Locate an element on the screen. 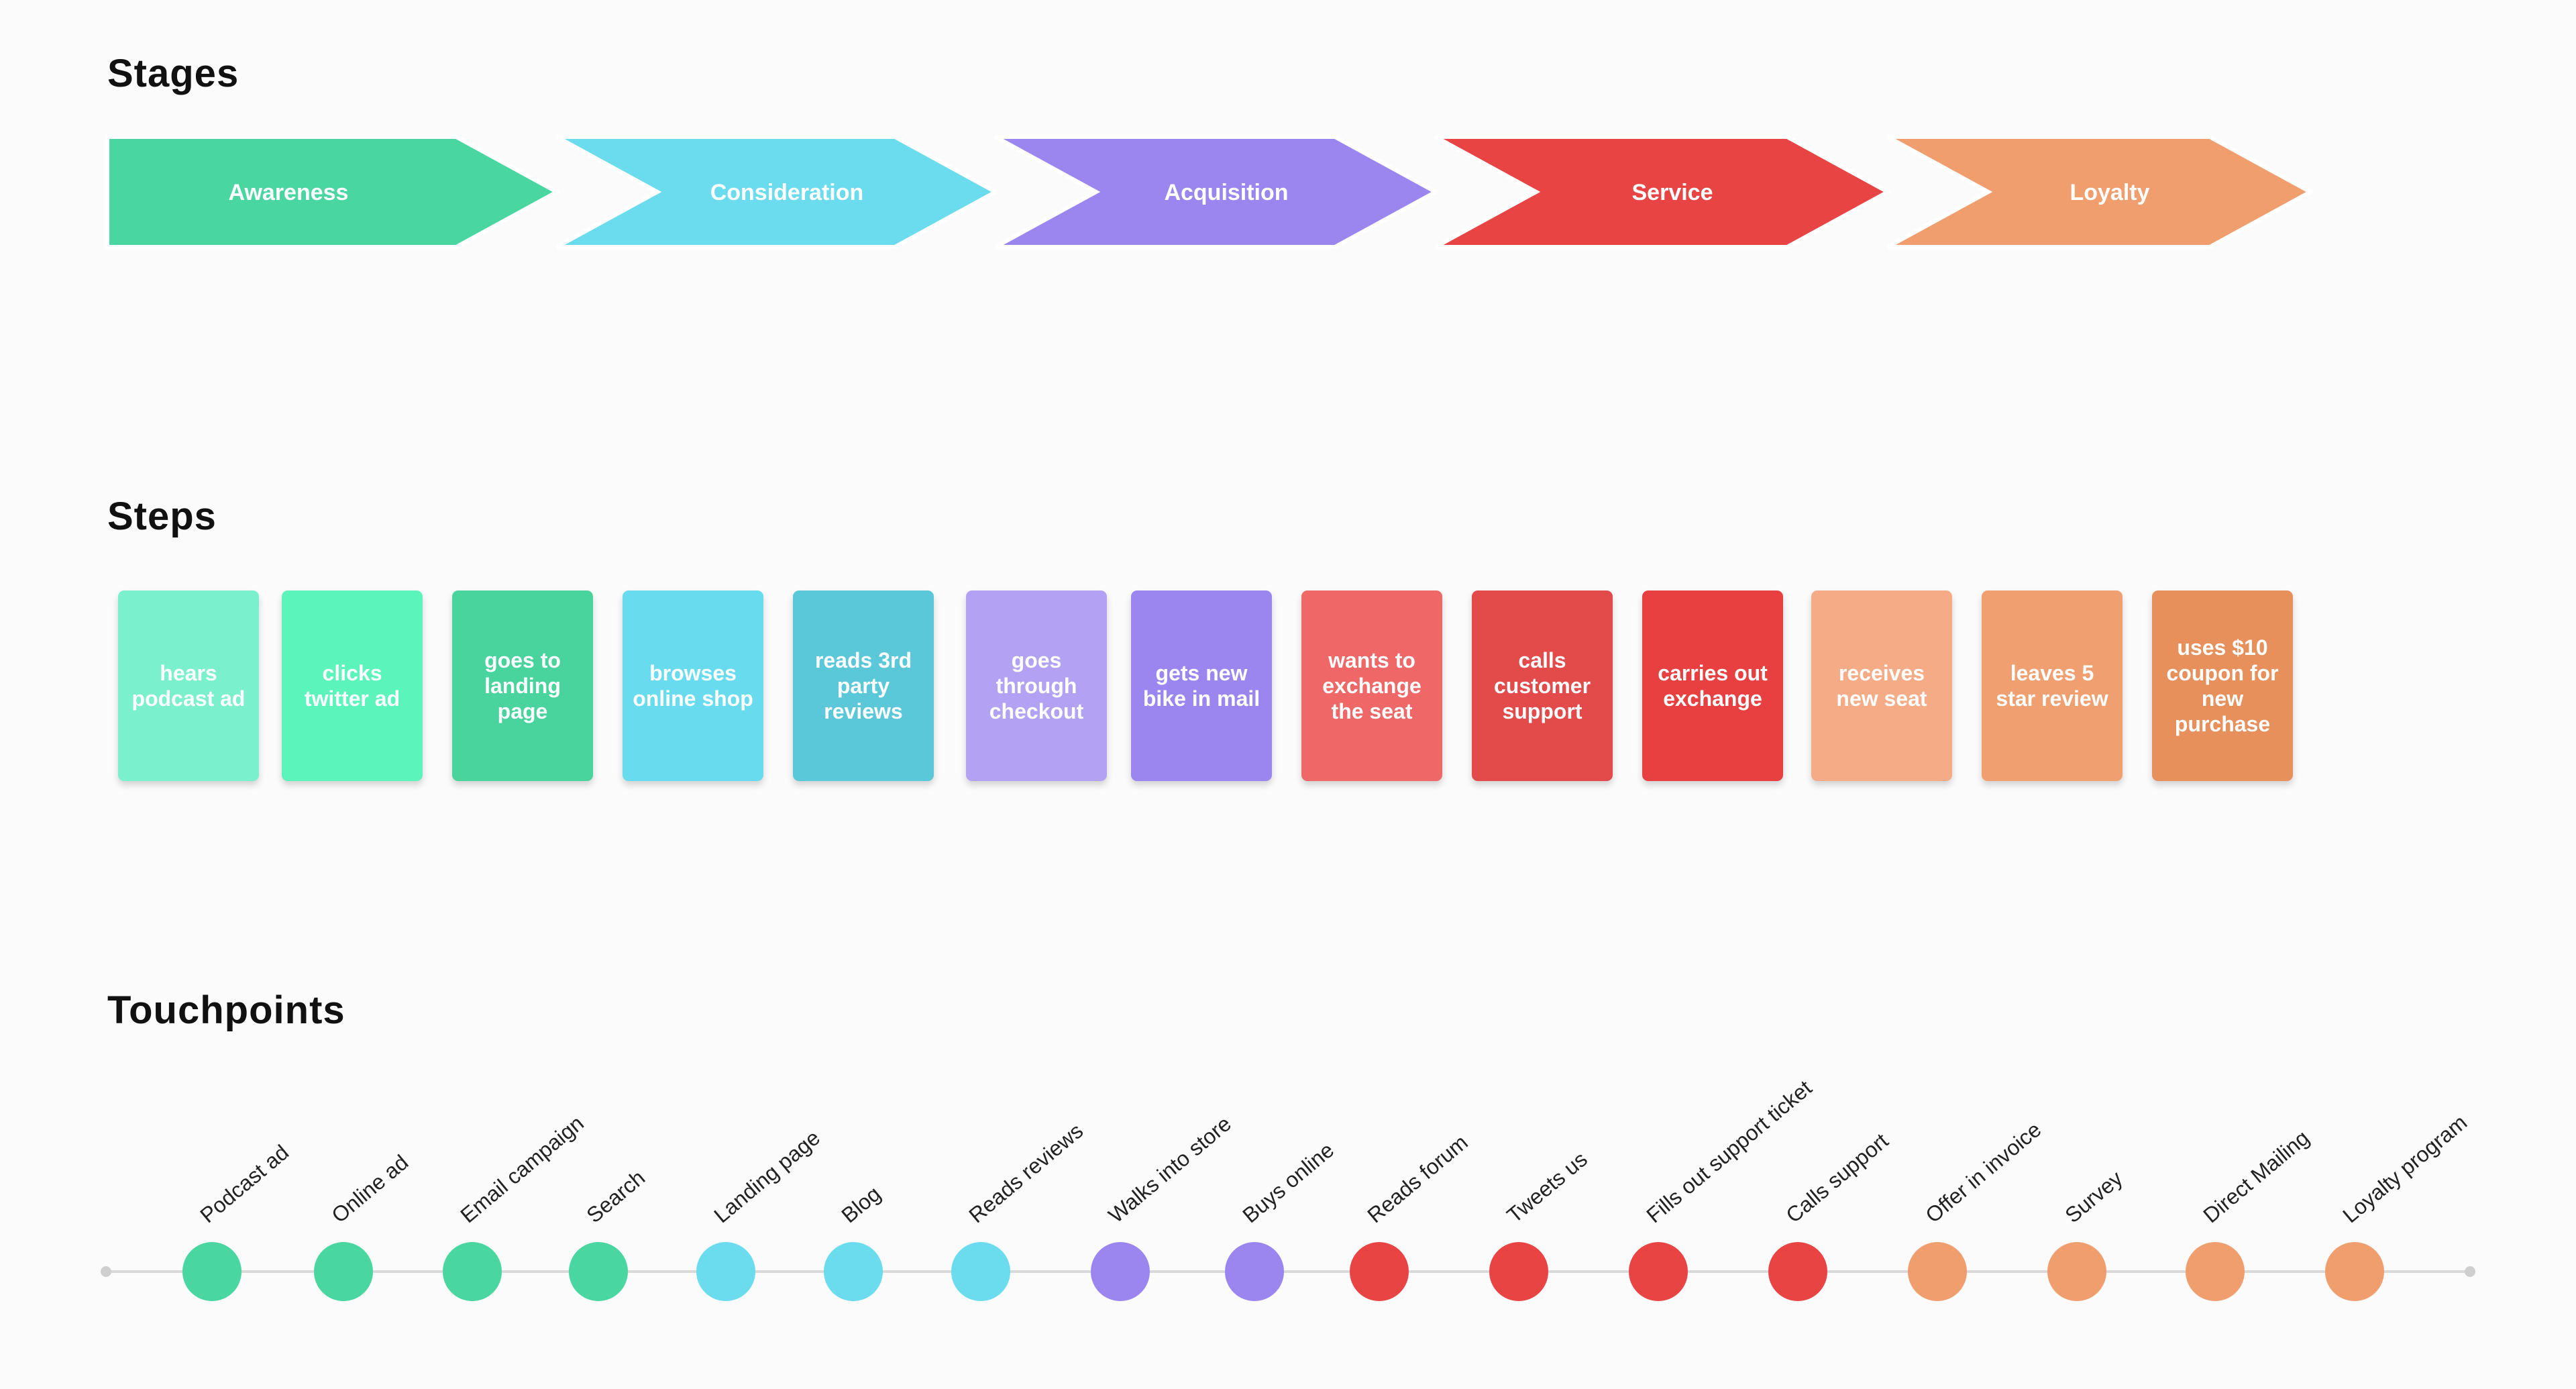 Image resolution: width=2576 pixels, height=1389 pixels. touchpoints-title: Touchpoints is located at coordinates (226, 1010).